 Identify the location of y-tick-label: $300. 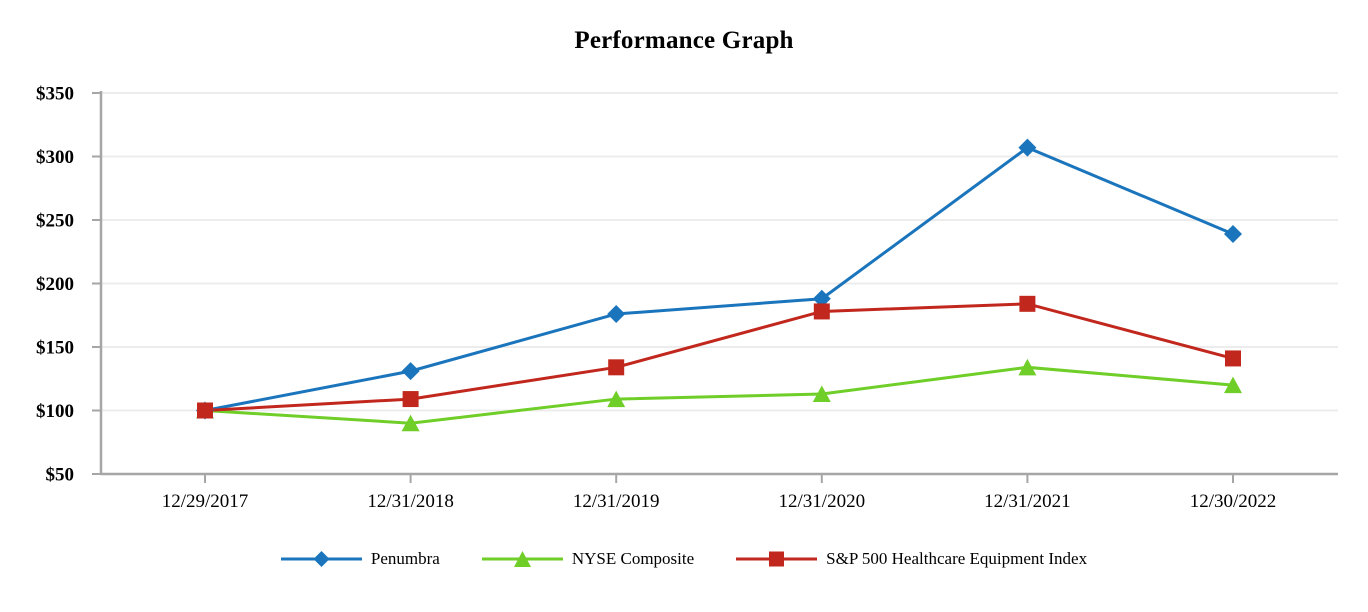
(55, 157).